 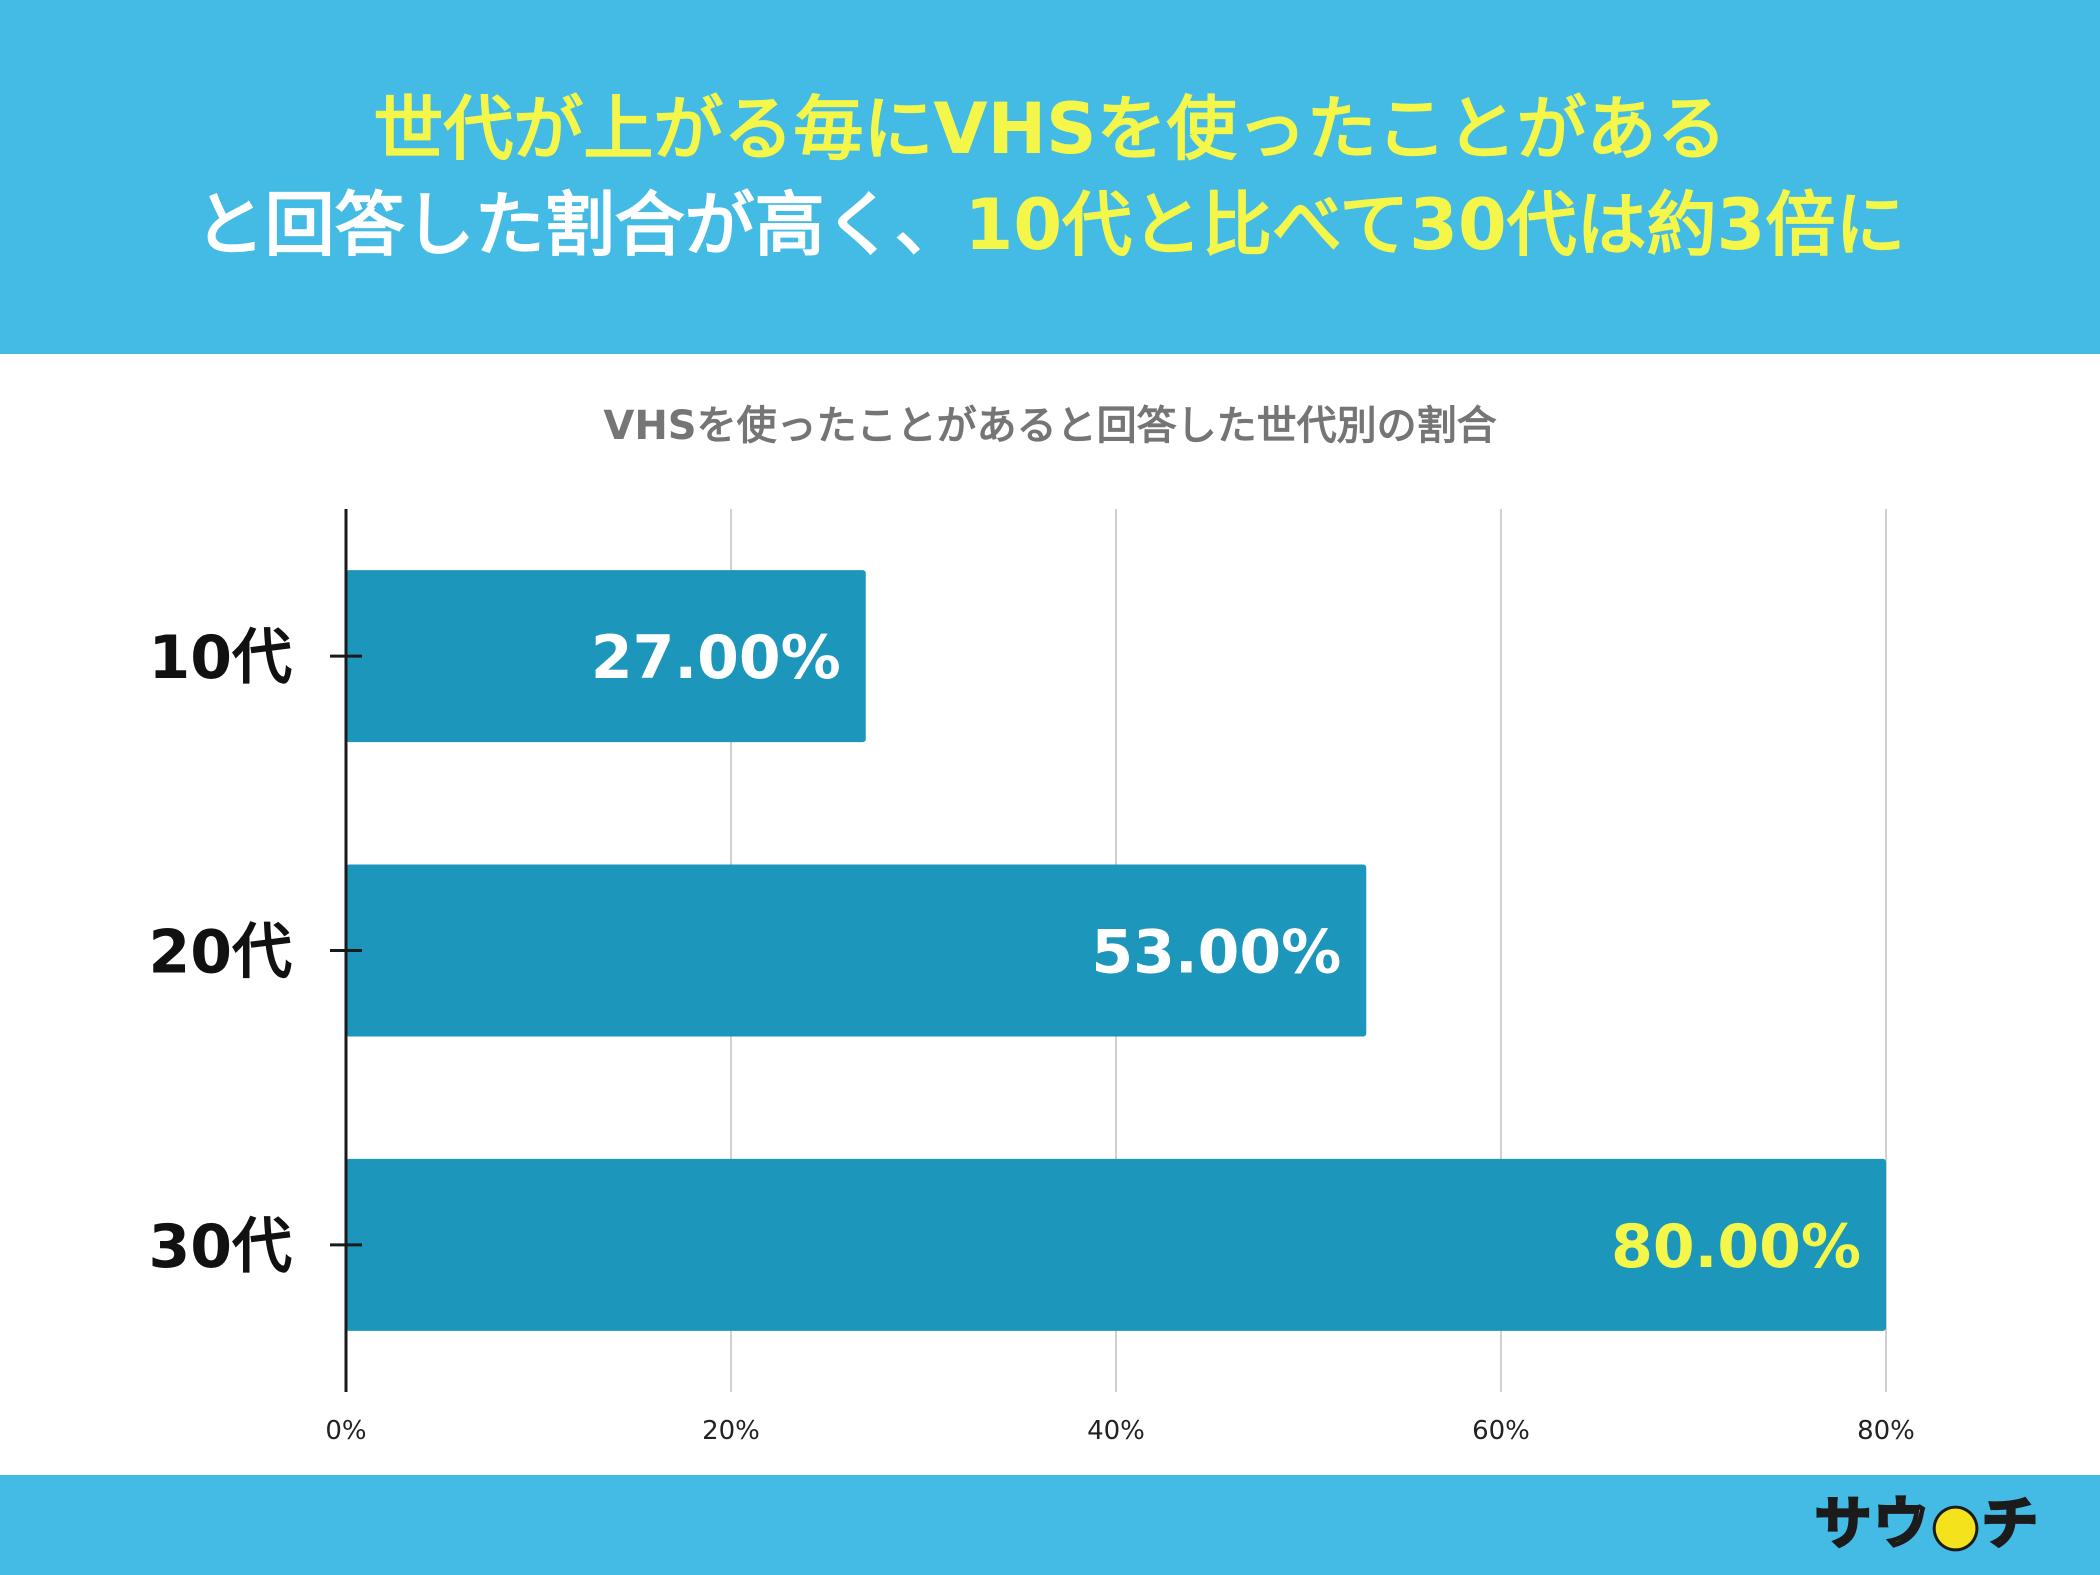 I want to click on x-tick-label: 0%, so click(x=345, y=1431).